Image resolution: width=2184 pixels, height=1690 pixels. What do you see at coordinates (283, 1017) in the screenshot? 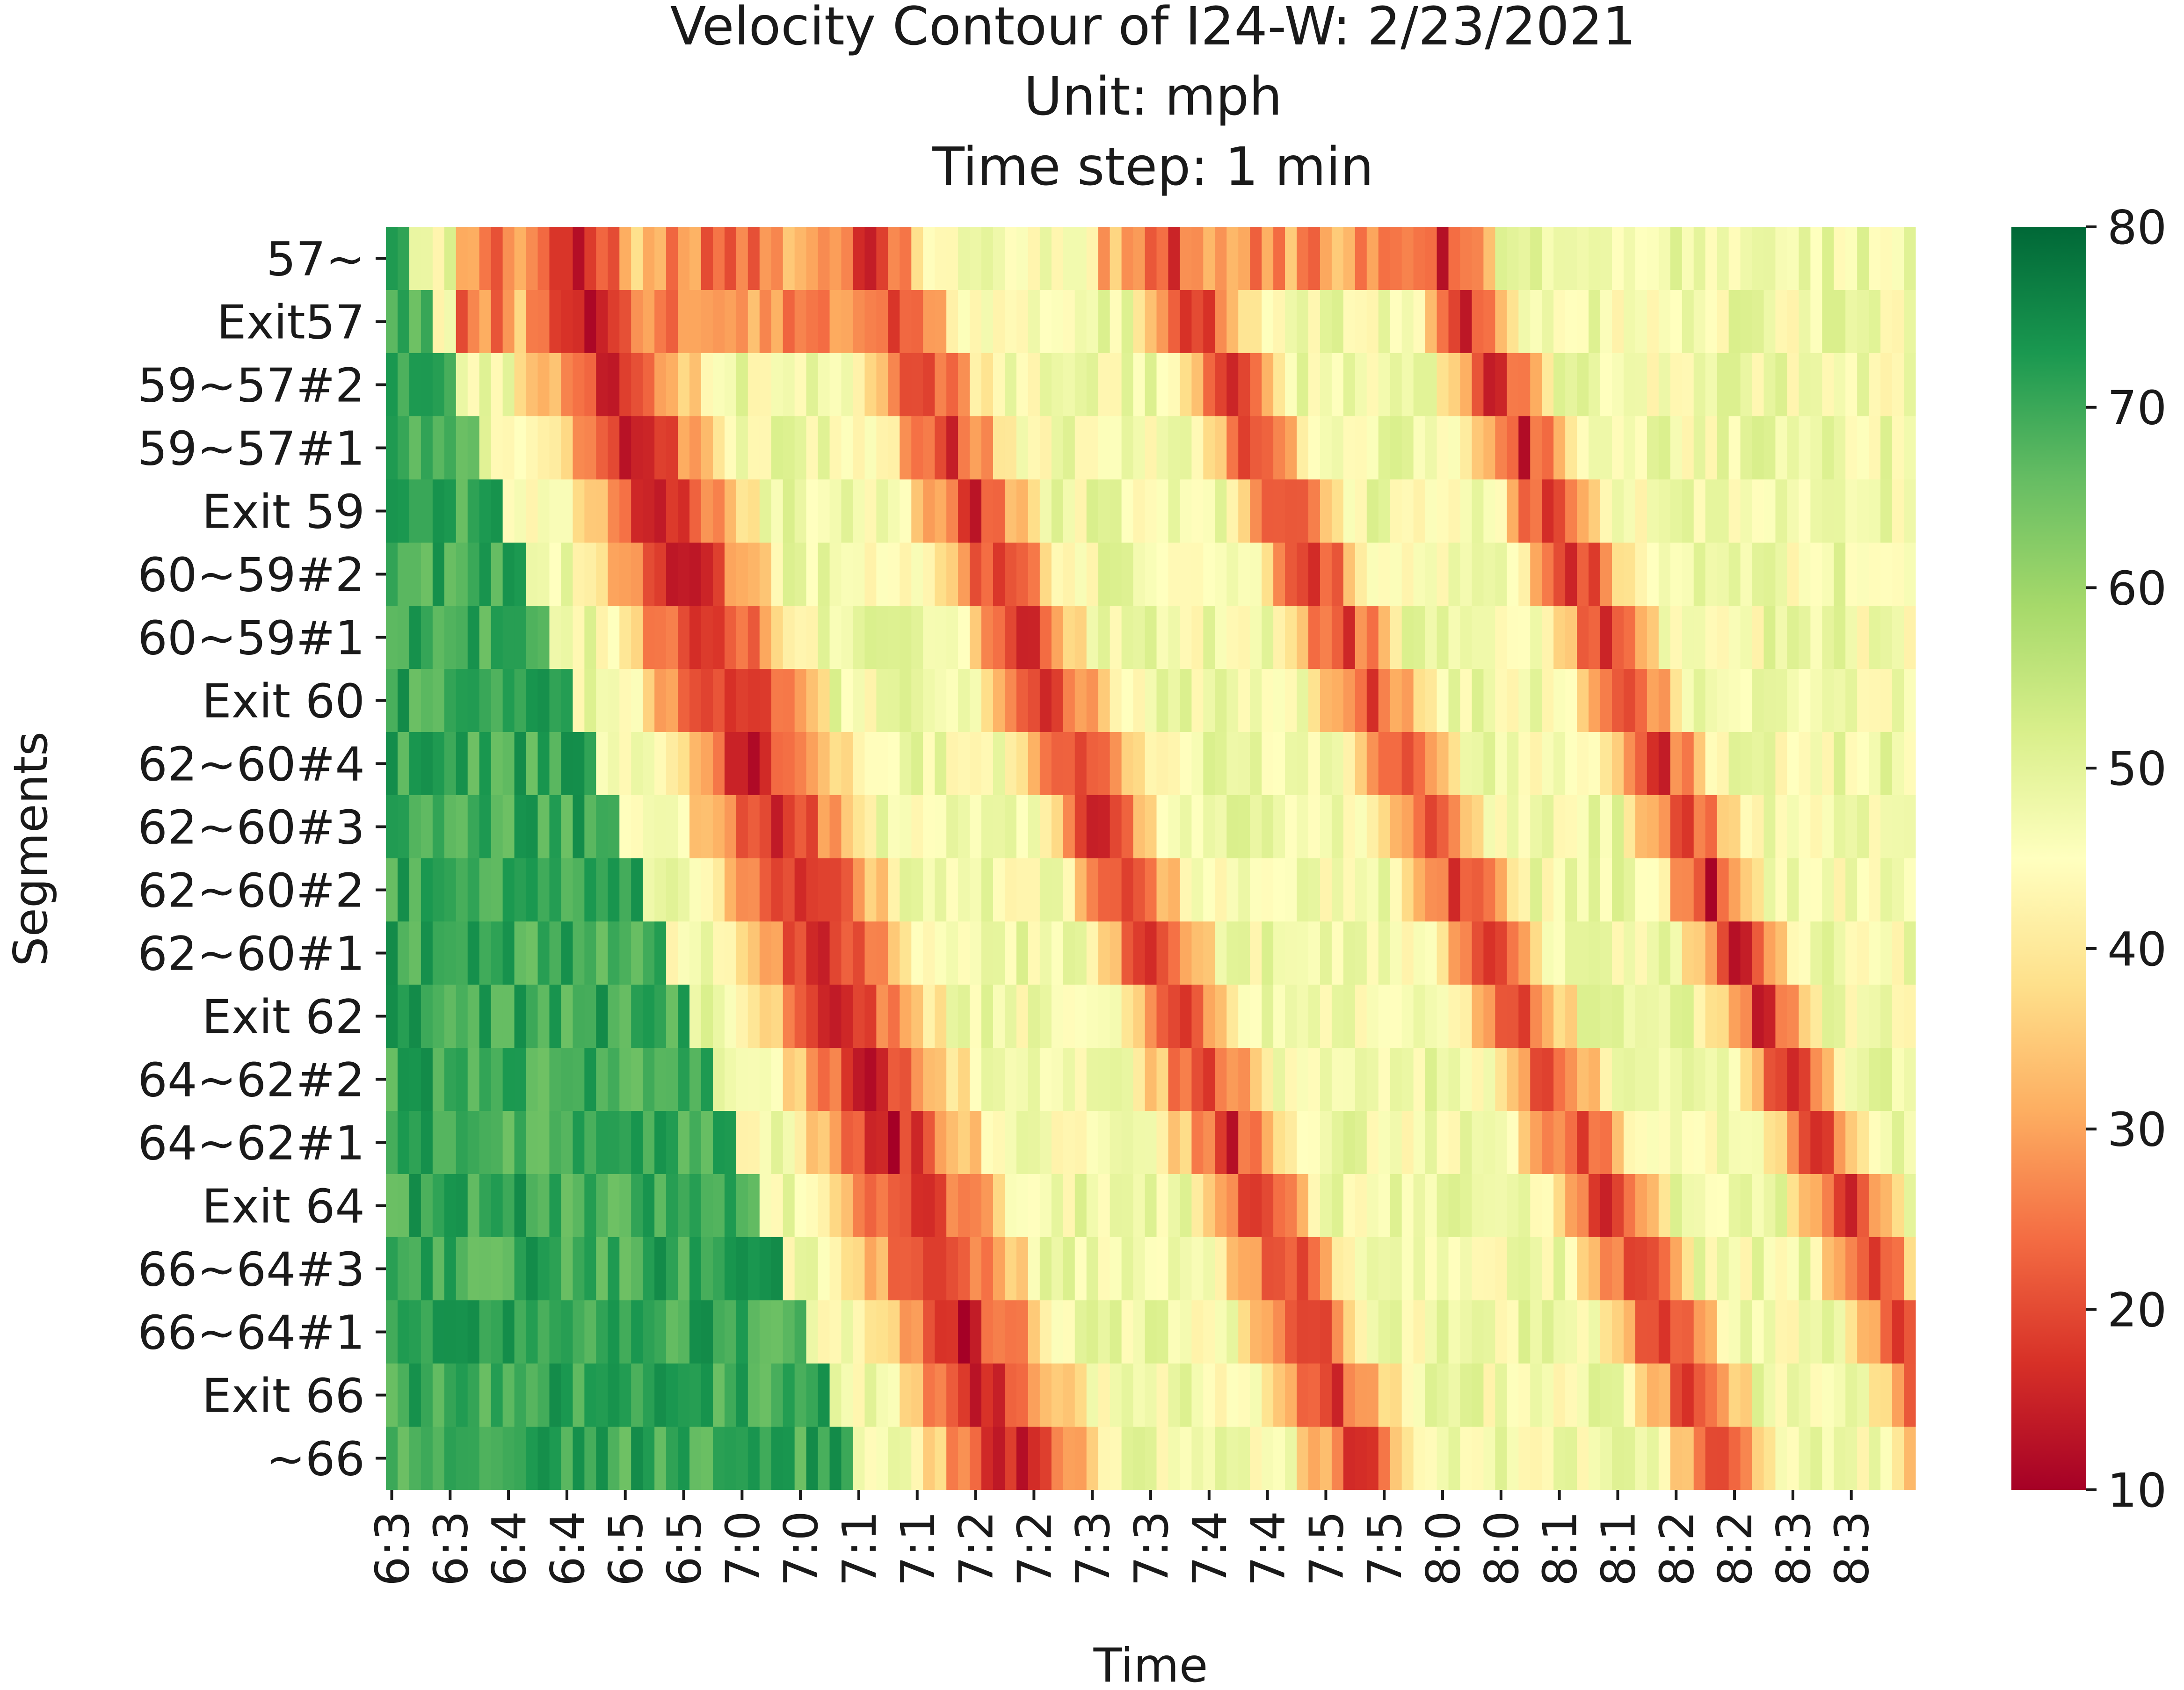
I see `y-tick-label: Exit 62` at bounding box center [283, 1017].